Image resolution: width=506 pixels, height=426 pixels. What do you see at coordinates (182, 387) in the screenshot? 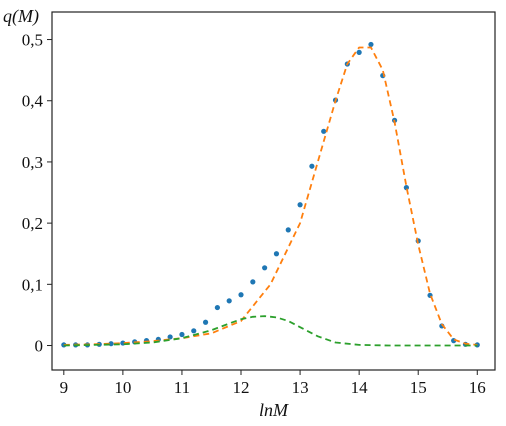
I see `x-tick-label: 11` at bounding box center [182, 387].